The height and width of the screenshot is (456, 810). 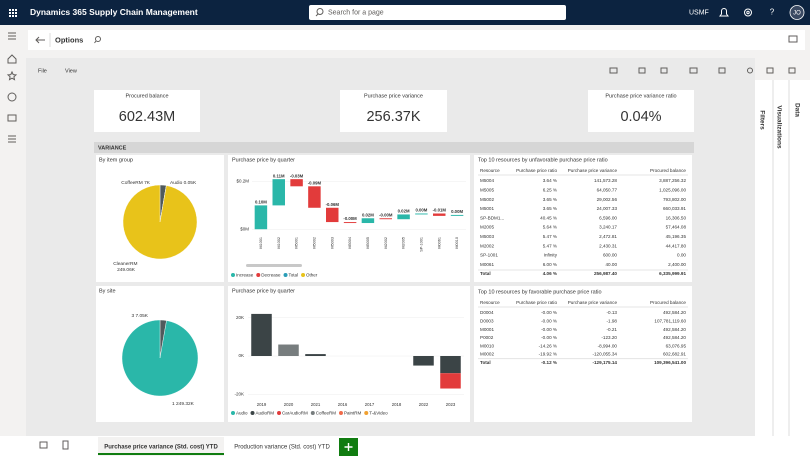 I want to click on value-label: 249.06K, so click(x=126, y=270).